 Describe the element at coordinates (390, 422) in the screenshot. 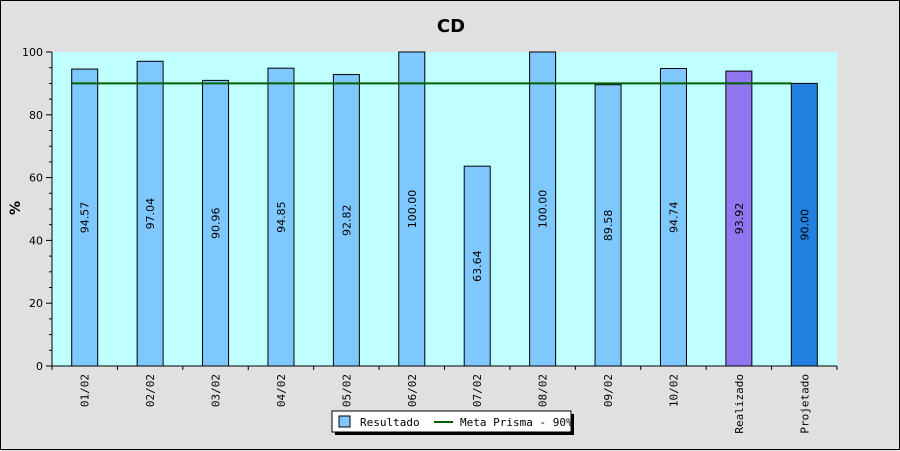

I see `legend-label-resultado: Resultado` at that location.